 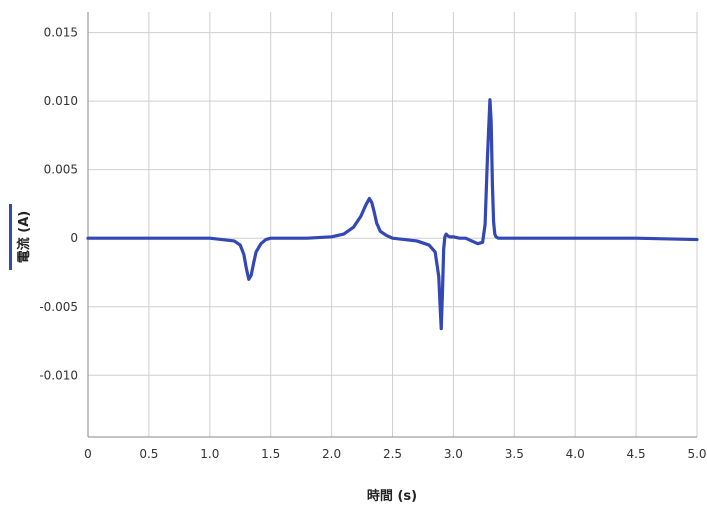 I want to click on x-tick-label: 0, so click(x=88, y=454).